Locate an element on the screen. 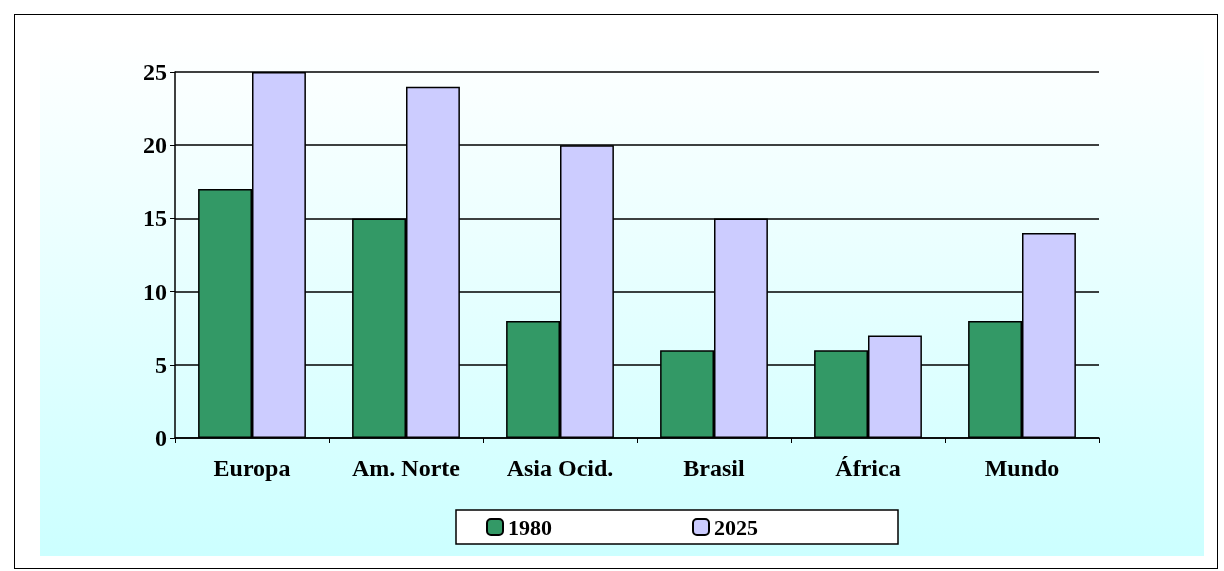 The height and width of the screenshot is (571, 1224). y-tick-label: 10 is located at coordinates (155, 291).